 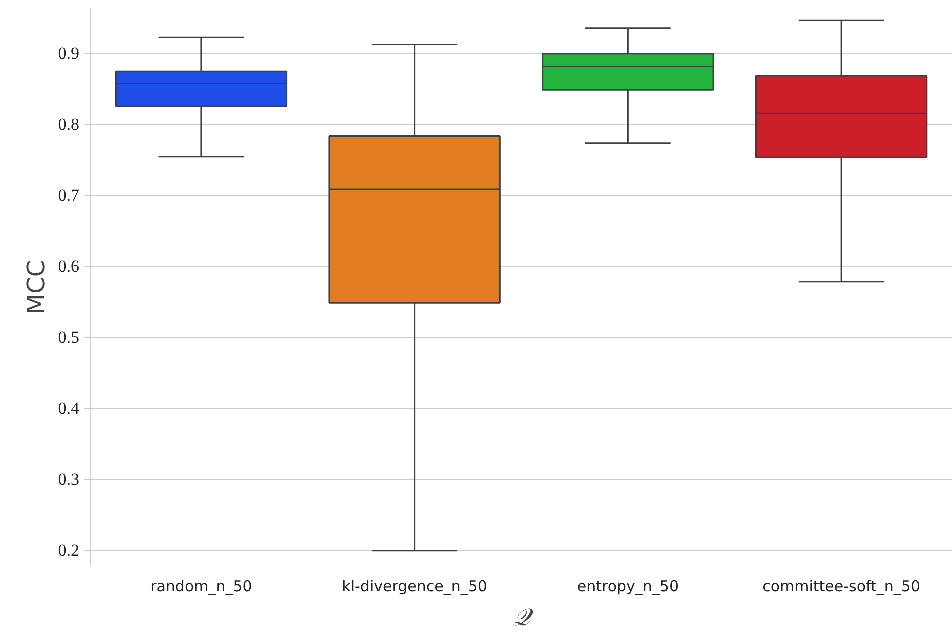 What do you see at coordinates (69, 408) in the screenshot?
I see `y-tick-label: 0.4` at bounding box center [69, 408].